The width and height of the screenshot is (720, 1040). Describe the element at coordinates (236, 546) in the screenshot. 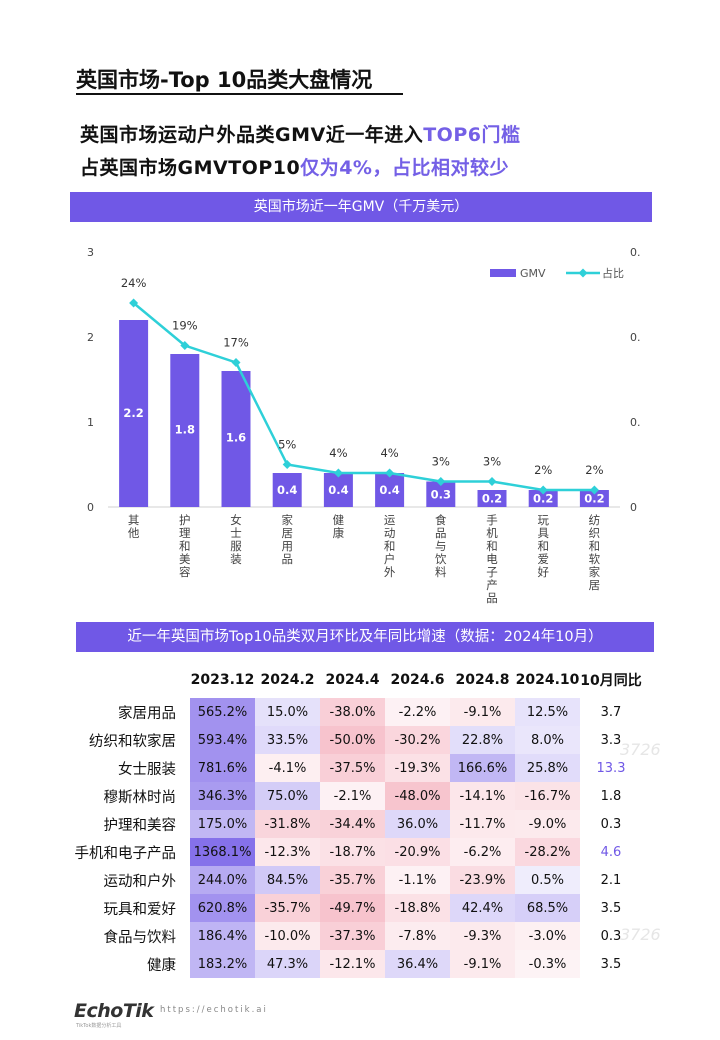

I see `x-axis-category-char: 服` at that location.